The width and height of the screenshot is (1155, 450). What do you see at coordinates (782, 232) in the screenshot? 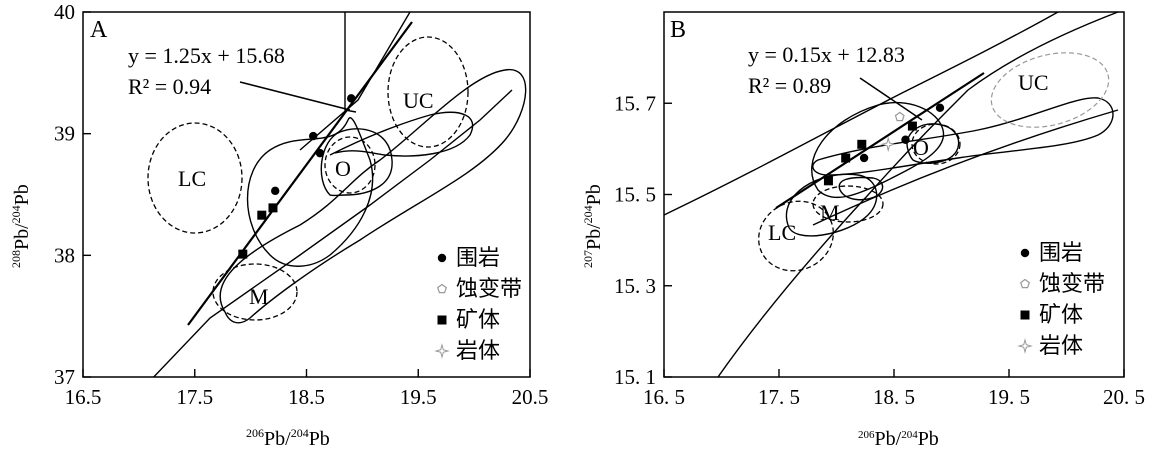
I see `region-label-lc-b: LC` at bounding box center [782, 232].